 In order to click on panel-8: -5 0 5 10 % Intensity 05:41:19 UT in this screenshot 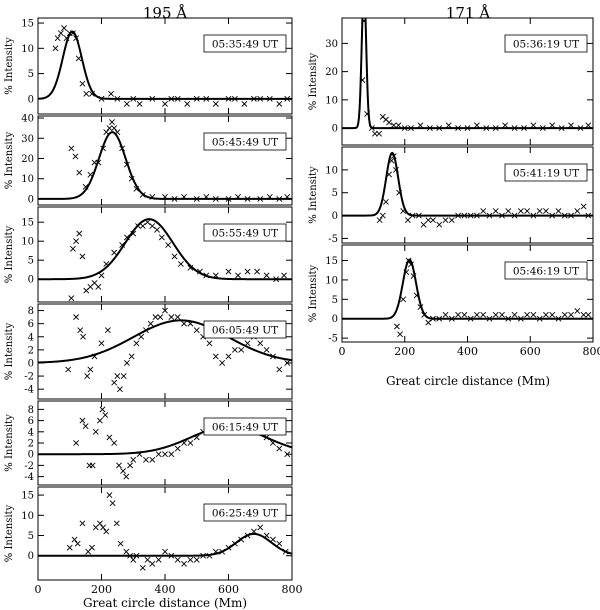, I will do `click(451, 195)`.